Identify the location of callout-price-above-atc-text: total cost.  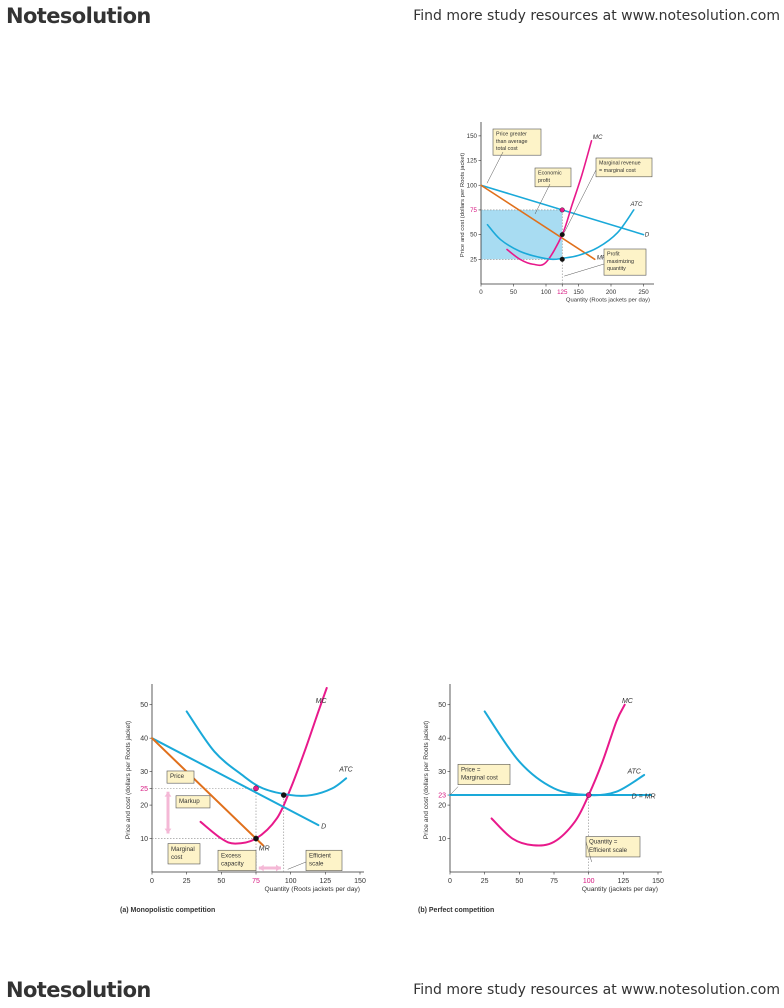
(507, 149).